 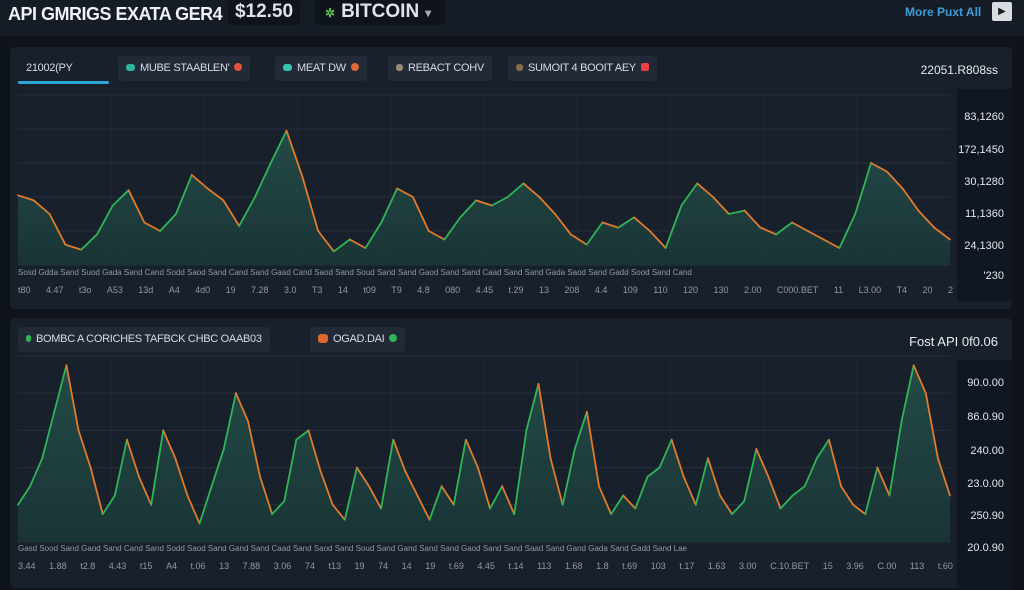 What do you see at coordinates (827, 566) in the screenshot?
I see `x-tick-label: 15` at bounding box center [827, 566].